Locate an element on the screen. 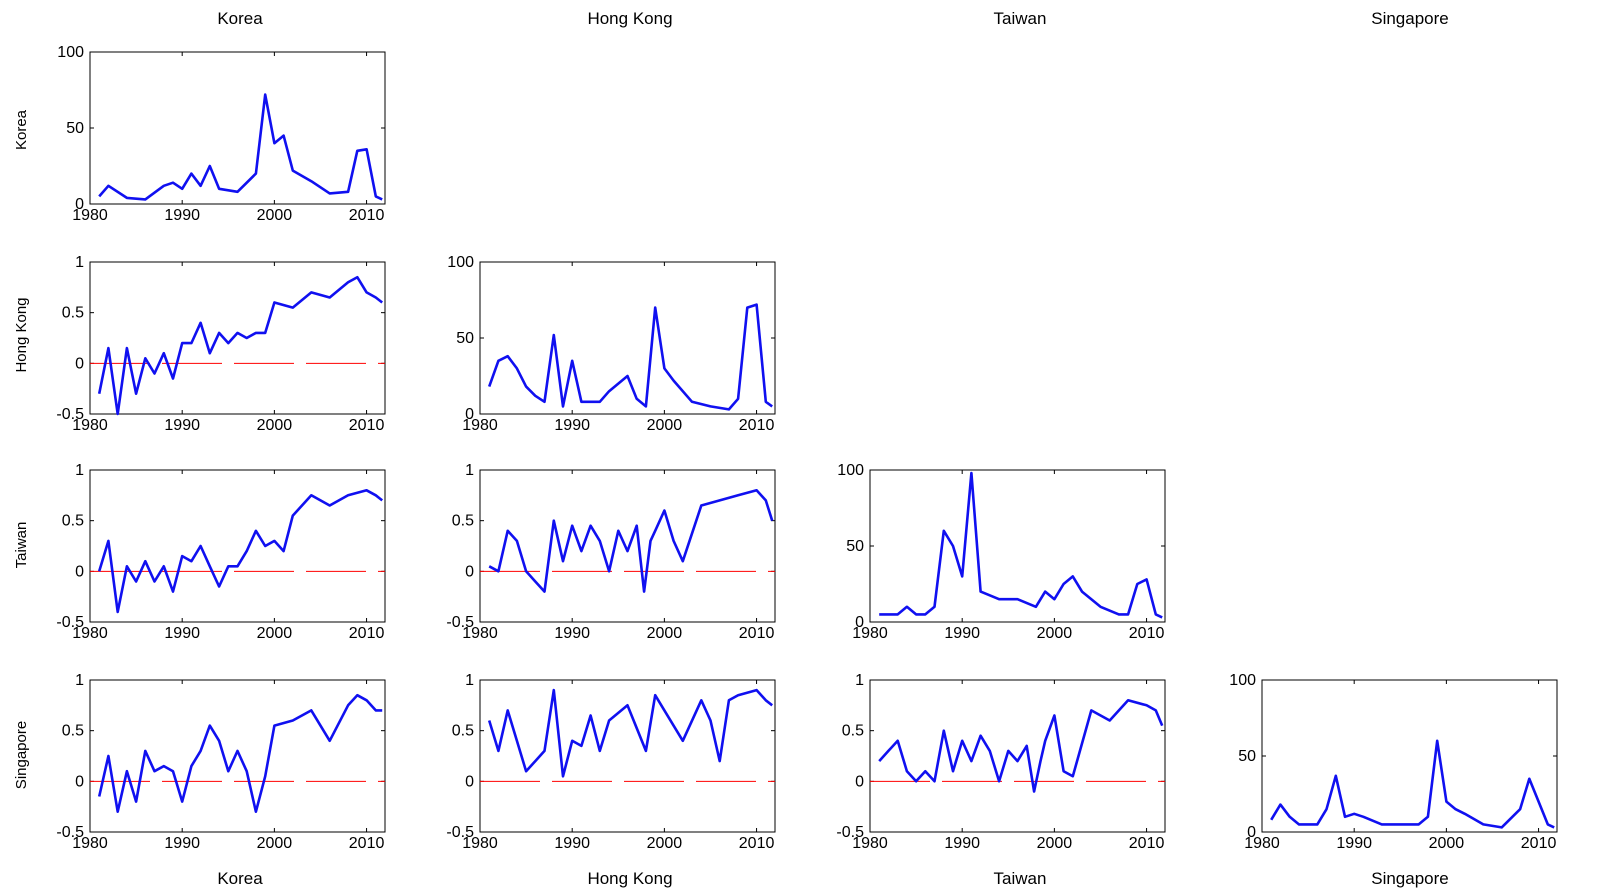 The image size is (1598, 893). series-line-hong-kong-singapore is located at coordinates (630, 733).